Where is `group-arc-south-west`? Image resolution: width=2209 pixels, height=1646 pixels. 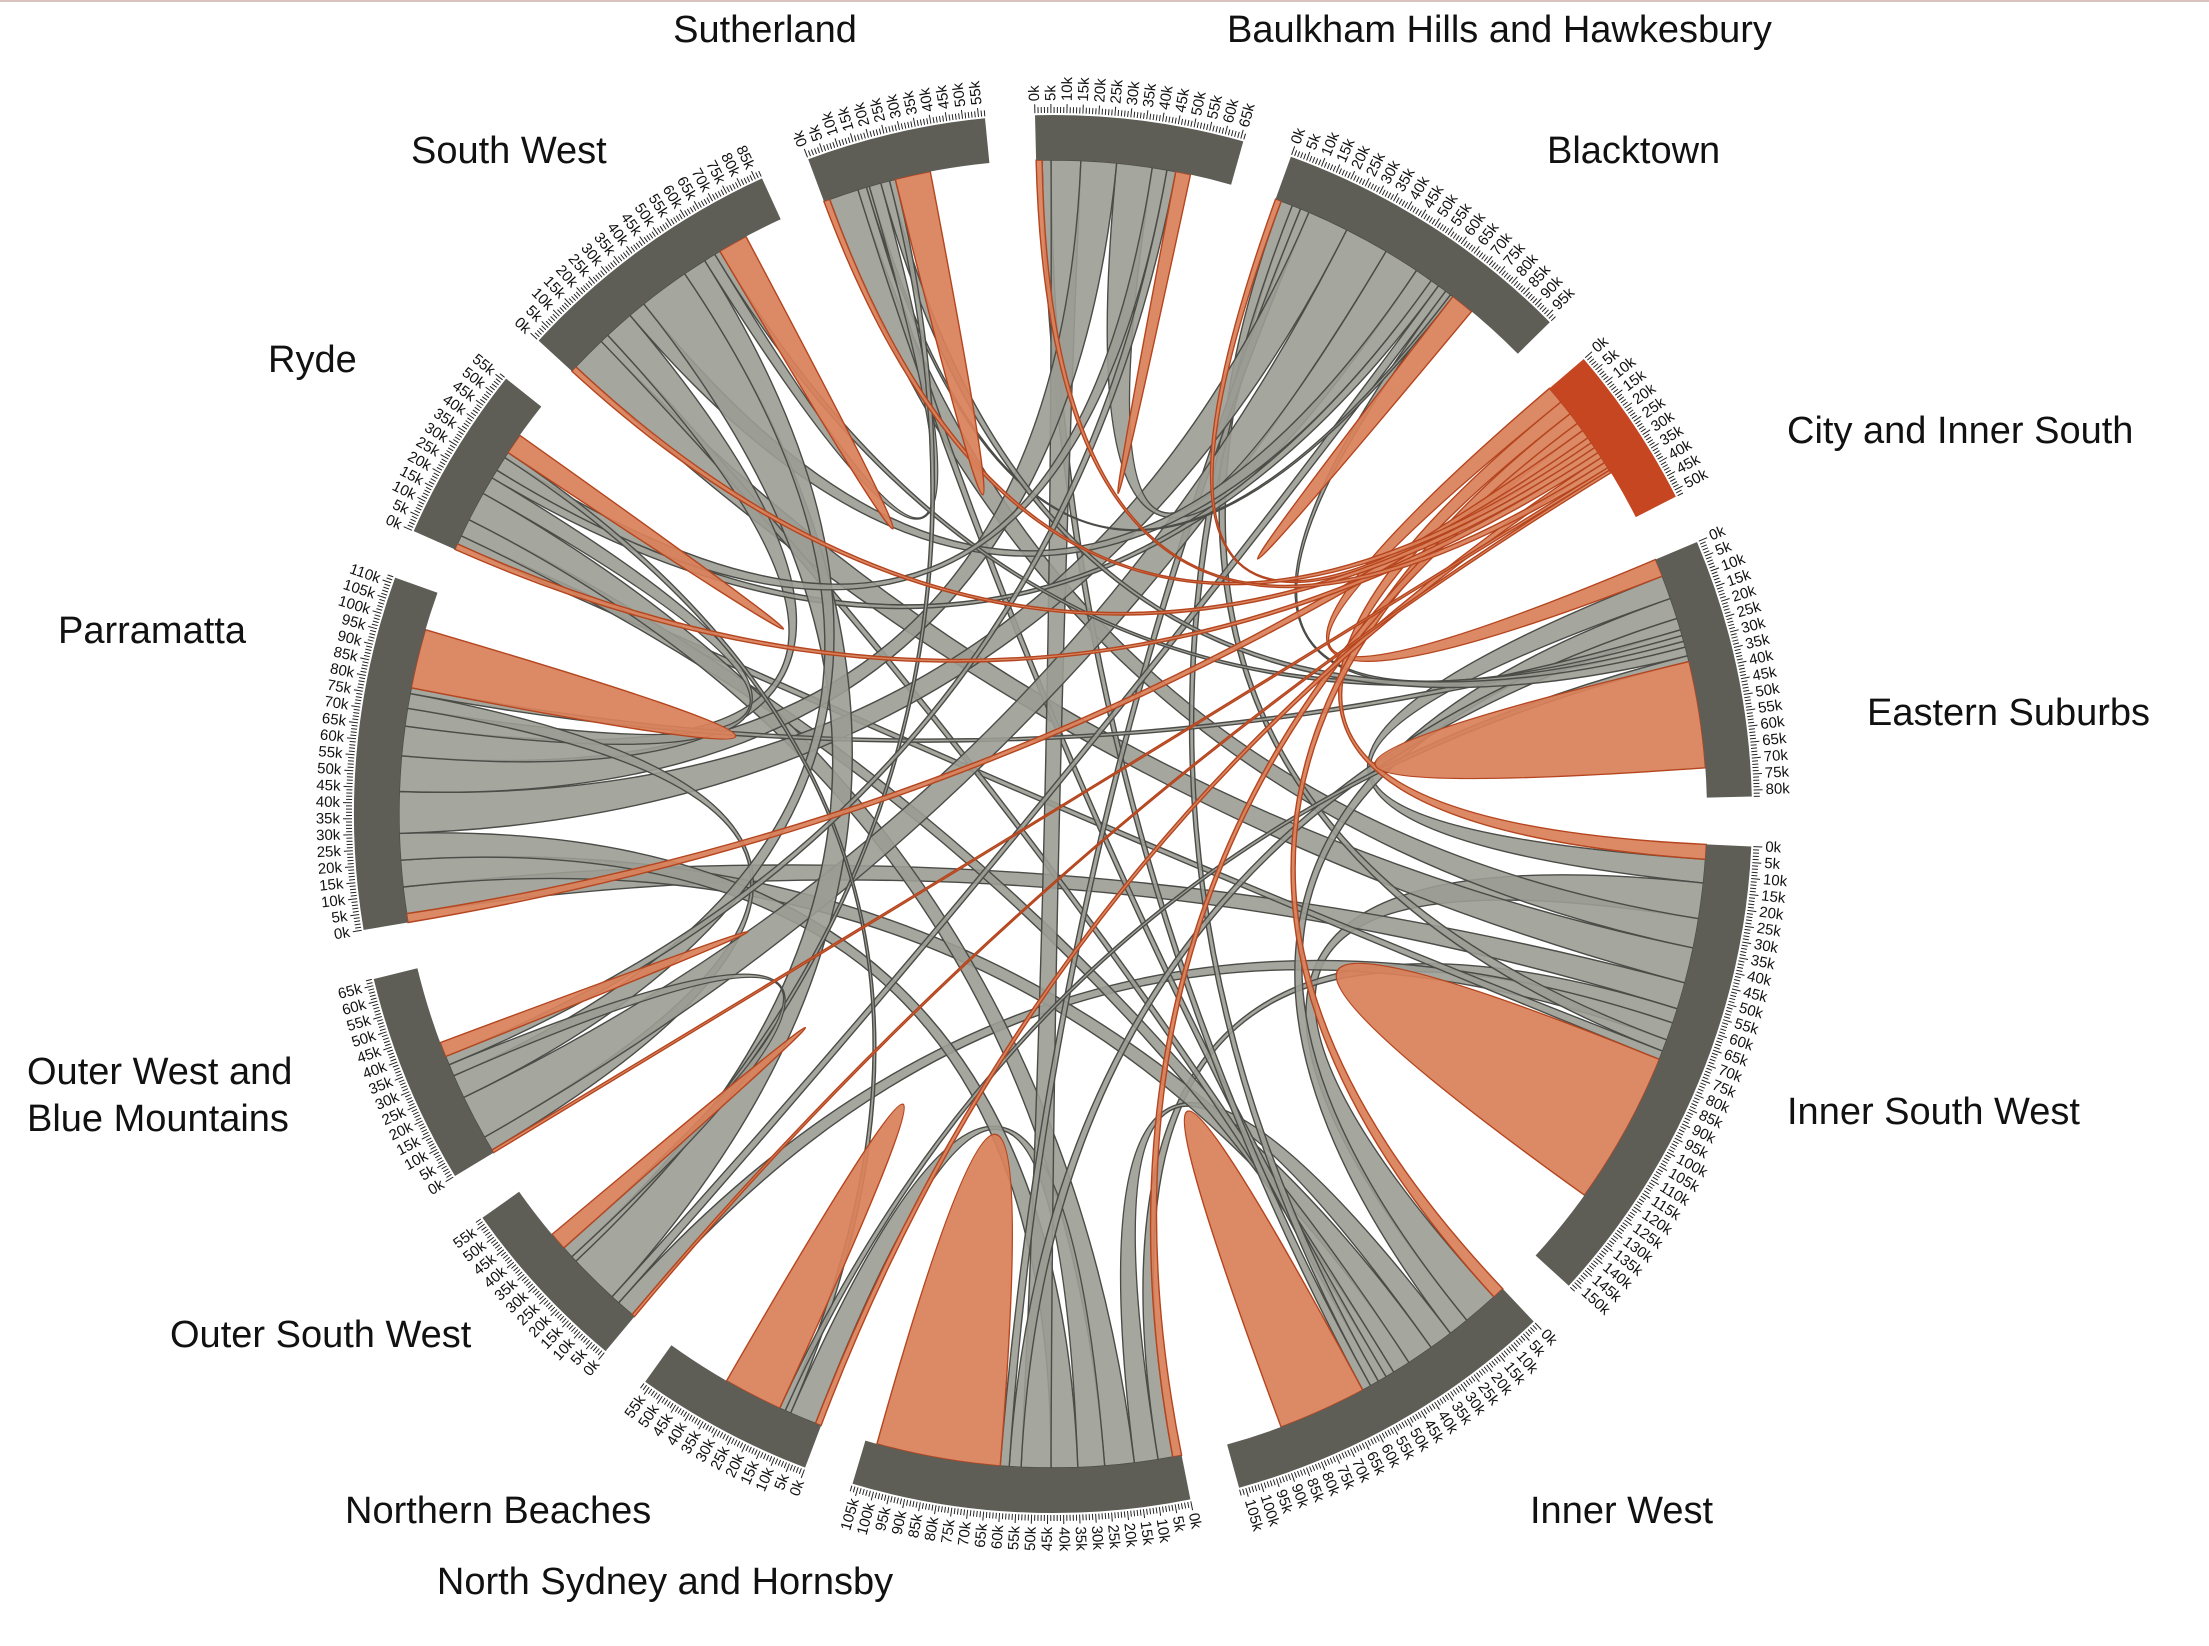 group-arc-south-west is located at coordinates (659, 275).